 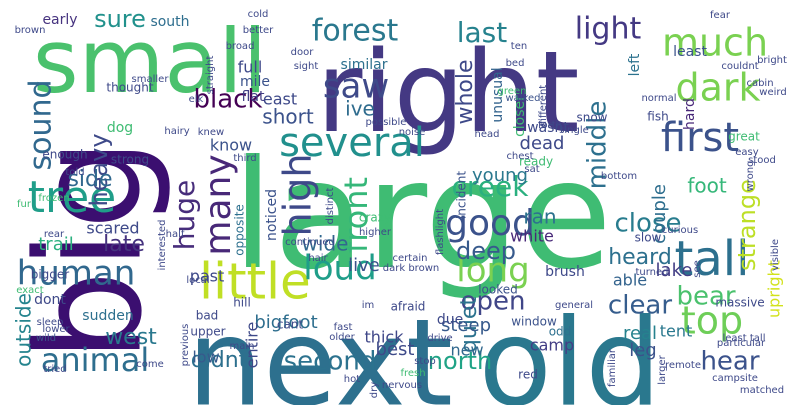 I want to click on word-clear: clear, so click(x=640, y=306).